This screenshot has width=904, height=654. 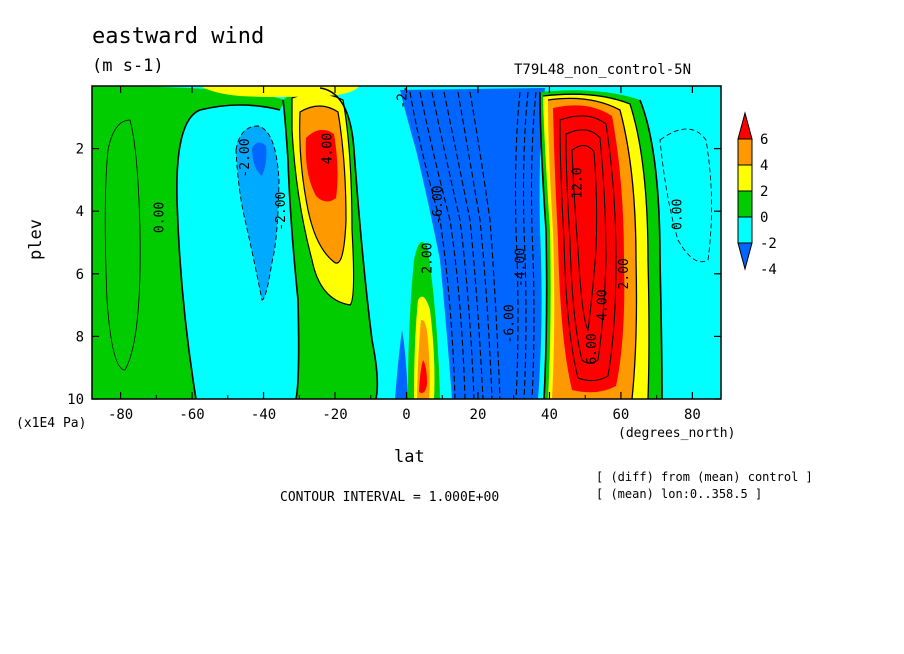 What do you see at coordinates (263, 415) in the screenshot?
I see `x-tick-label: -40` at bounding box center [263, 415].